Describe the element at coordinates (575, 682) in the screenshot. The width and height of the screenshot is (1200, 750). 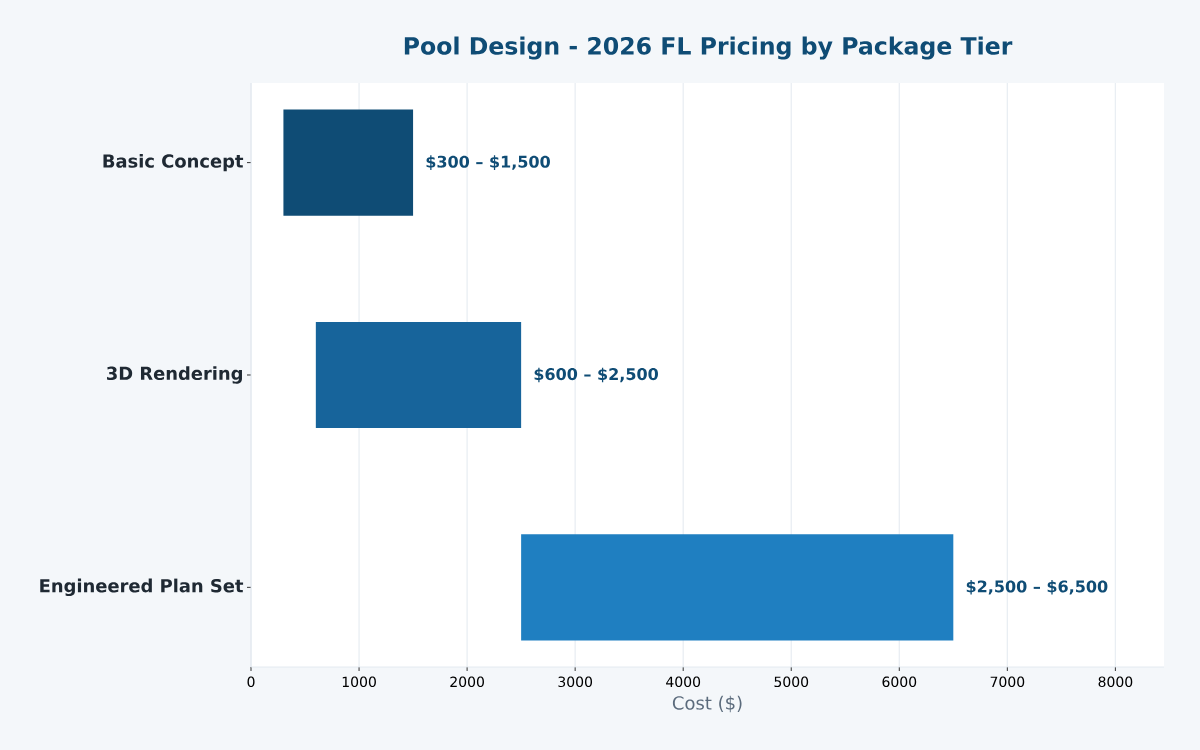
I see `x-tick-label: 3000` at that location.